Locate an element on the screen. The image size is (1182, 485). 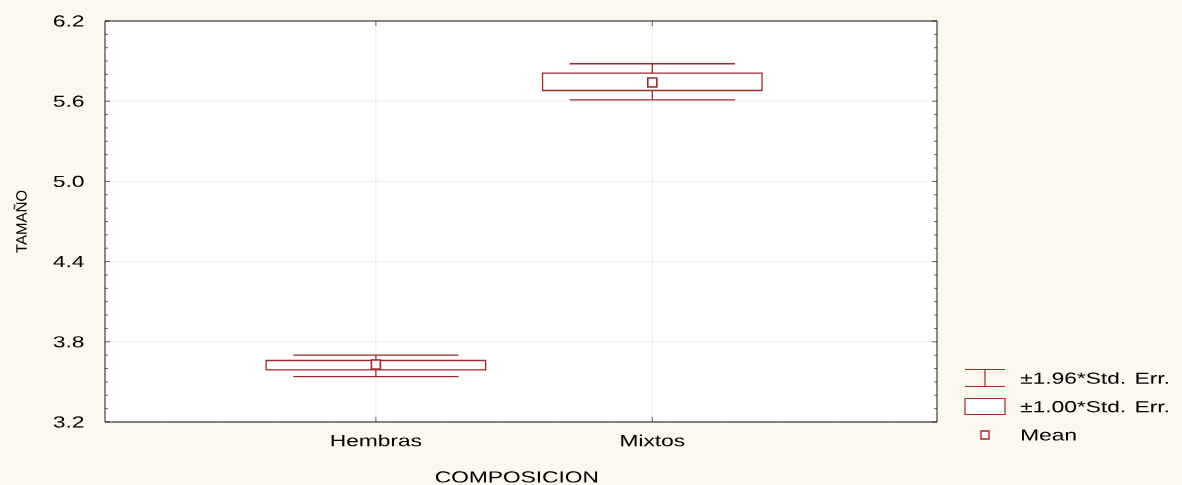
y-tick-label: 3.8 is located at coordinates (68, 342).